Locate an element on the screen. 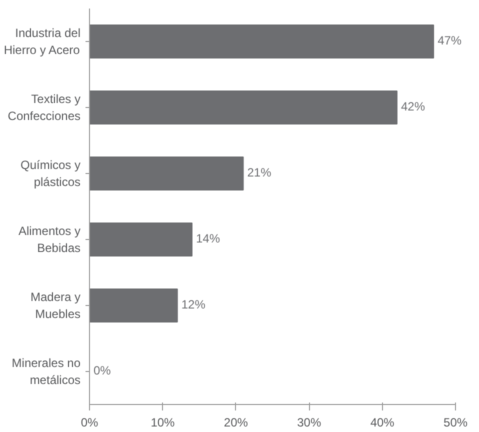 The width and height of the screenshot is (479, 432). data-label: 14% is located at coordinates (208, 239).